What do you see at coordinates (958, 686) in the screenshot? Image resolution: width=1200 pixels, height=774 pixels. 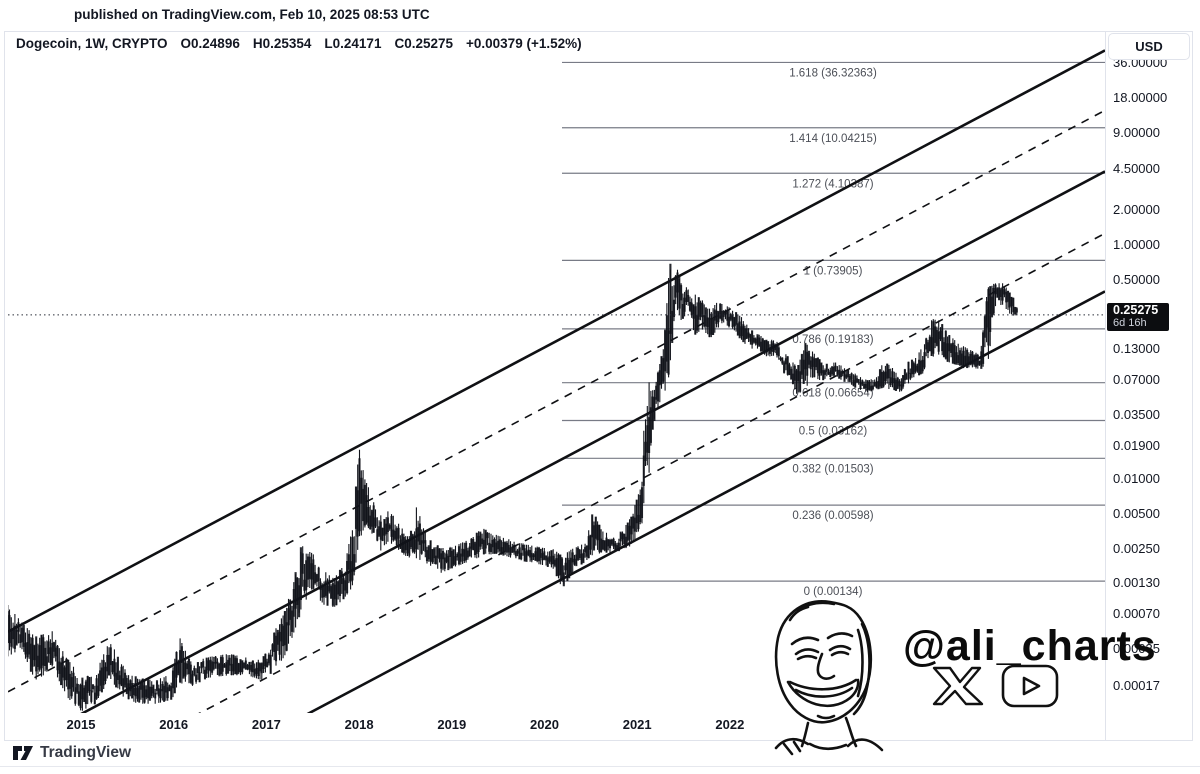 I see `x-social-icon` at bounding box center [958, 686].